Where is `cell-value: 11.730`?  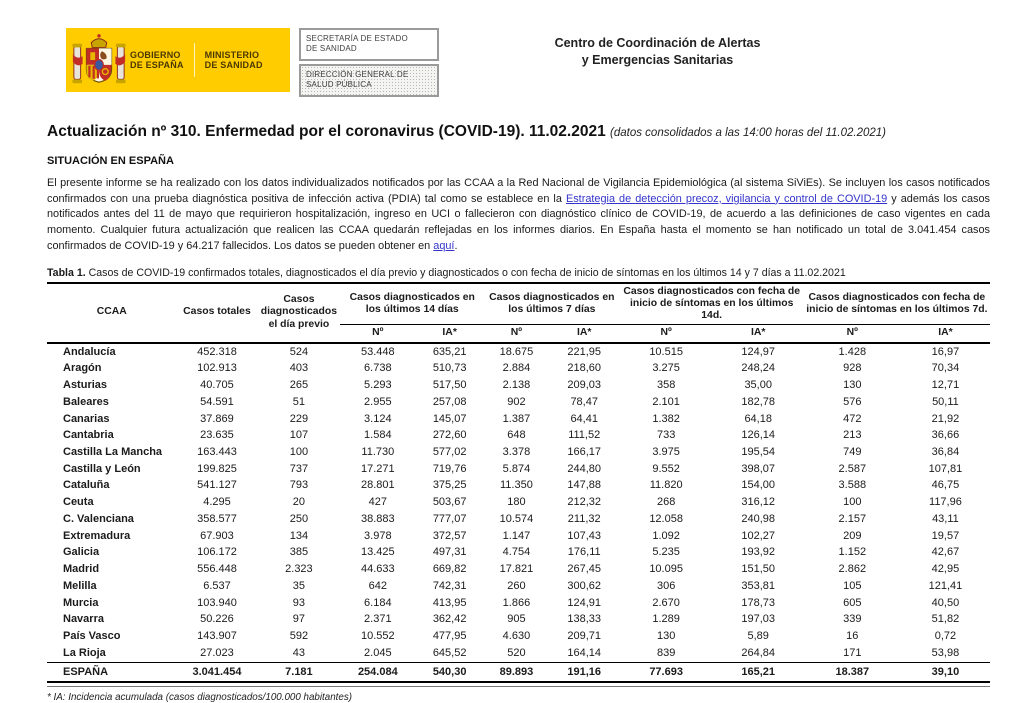
cell-value: 11.730 is located at coordinates (378, 451).